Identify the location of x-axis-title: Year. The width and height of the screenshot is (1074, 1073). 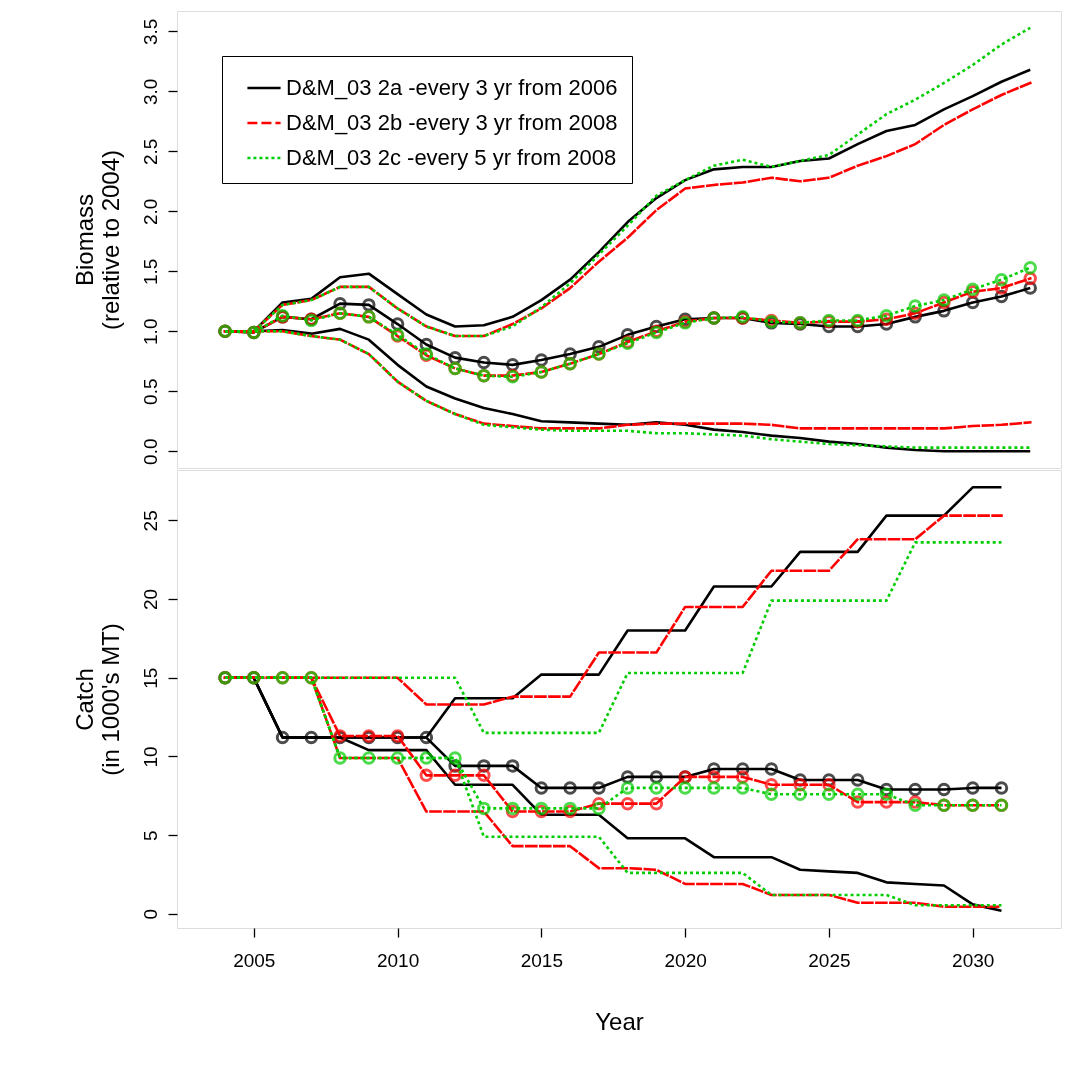
(619, 1021).